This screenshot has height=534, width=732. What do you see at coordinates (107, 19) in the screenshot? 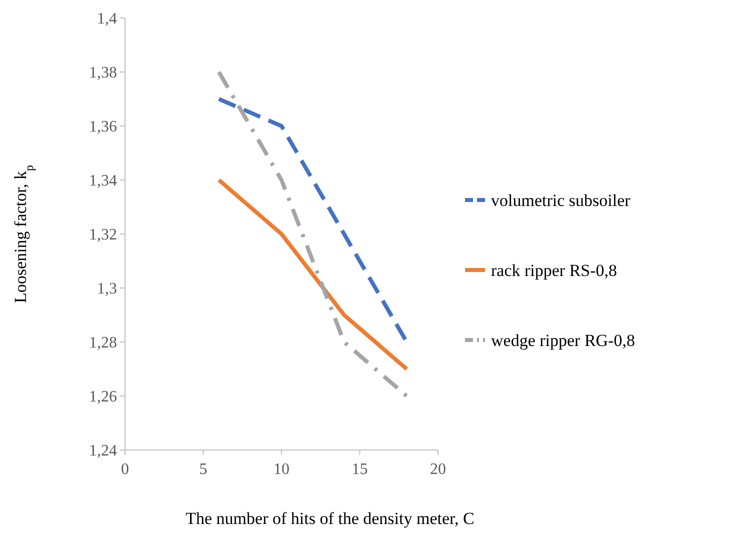
I see `y-tick-label: 1,4` at bounding box center [107, 19].